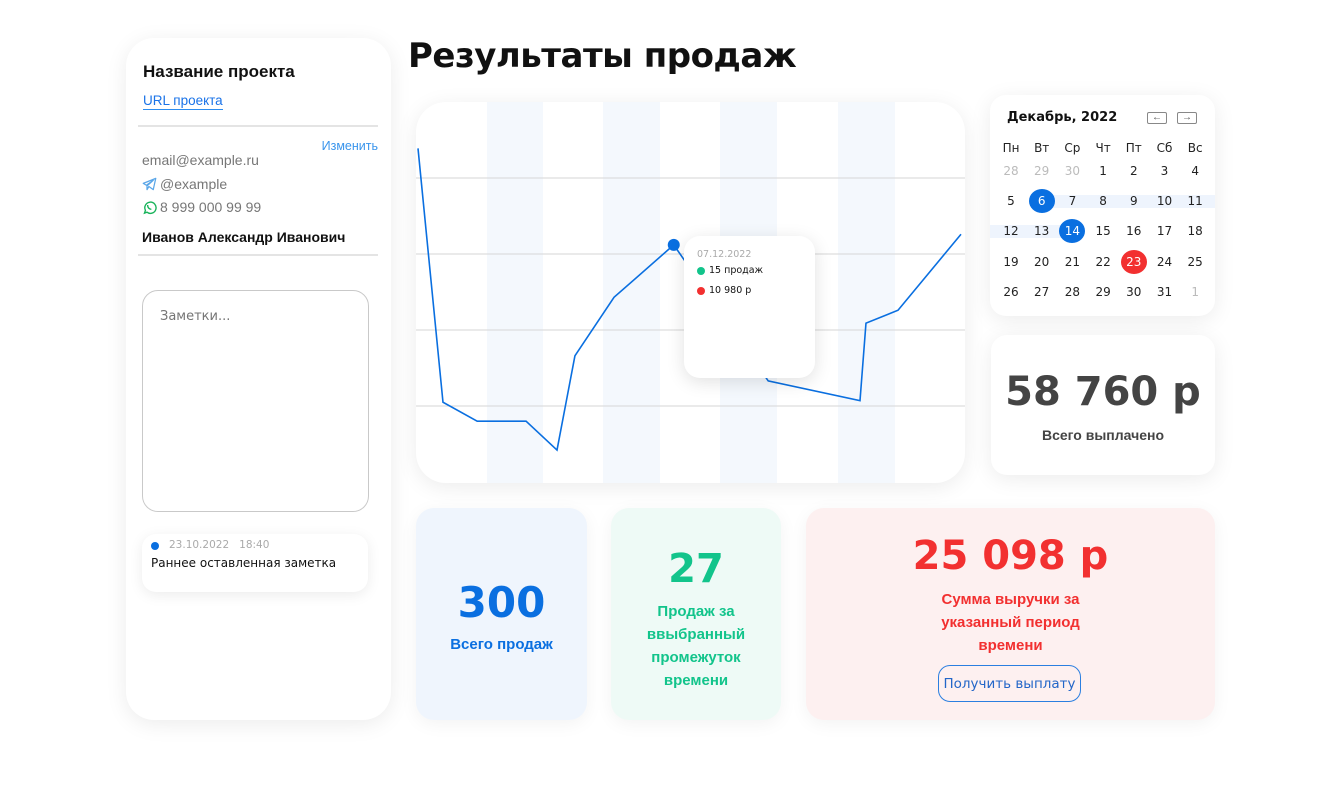  Describe the element at coordinates (349, 146) in the screenshot. I see `edit-link: Изменить` at that location.